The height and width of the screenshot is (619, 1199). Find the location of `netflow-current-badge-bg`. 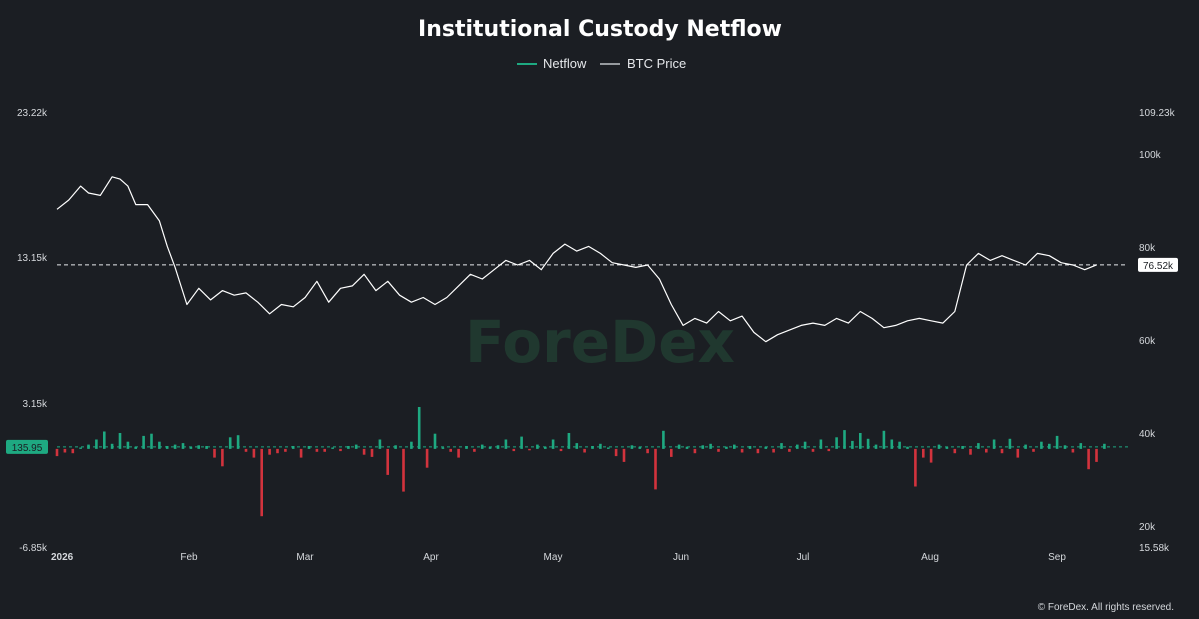

netflow-current-badge-bg is located at coordinates (27, 446).